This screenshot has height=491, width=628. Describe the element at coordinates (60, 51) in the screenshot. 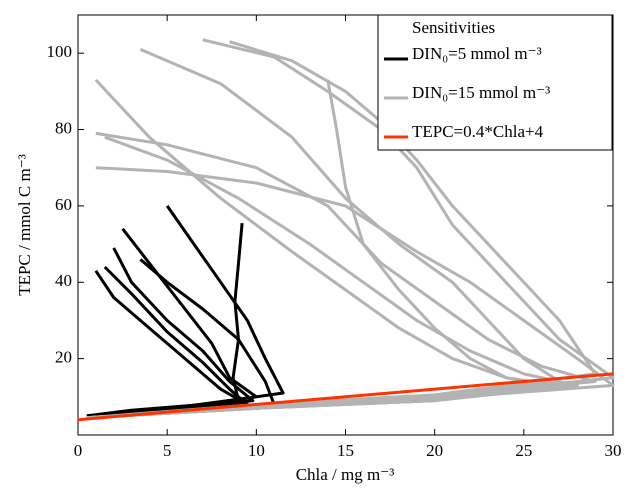

I see `y-tick-label: 100` at that location.